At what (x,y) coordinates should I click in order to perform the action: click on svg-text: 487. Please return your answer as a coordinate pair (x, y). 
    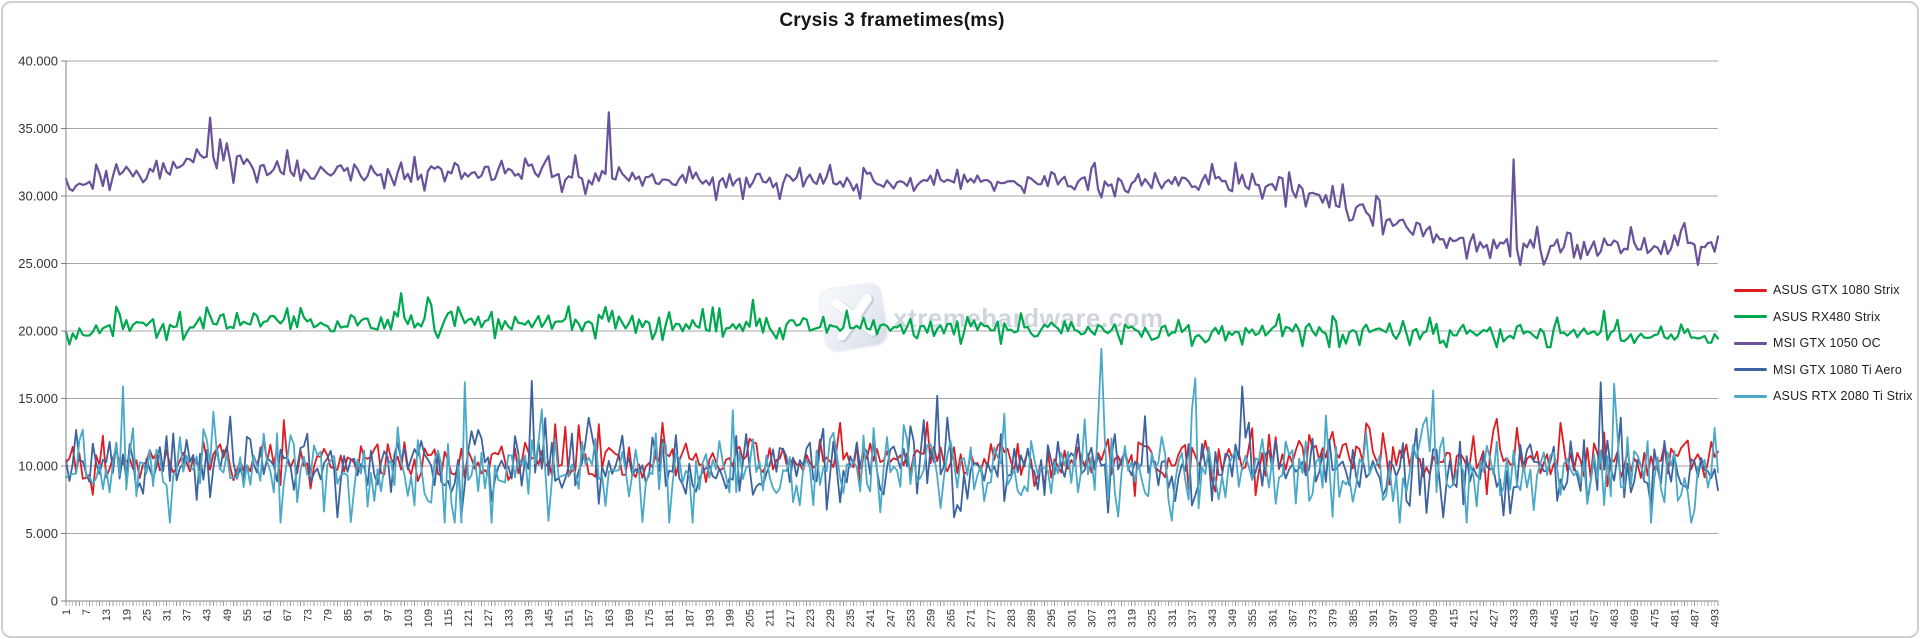
    Looking at the image, I should click on (1696, 618).